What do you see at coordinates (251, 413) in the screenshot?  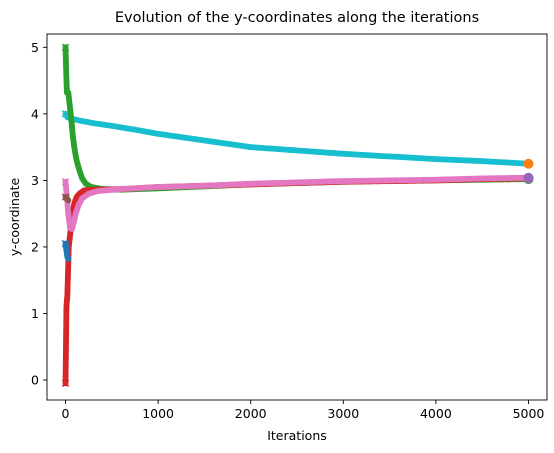 I see `x-tick-label: 2000` at bounding box center [251, 413].